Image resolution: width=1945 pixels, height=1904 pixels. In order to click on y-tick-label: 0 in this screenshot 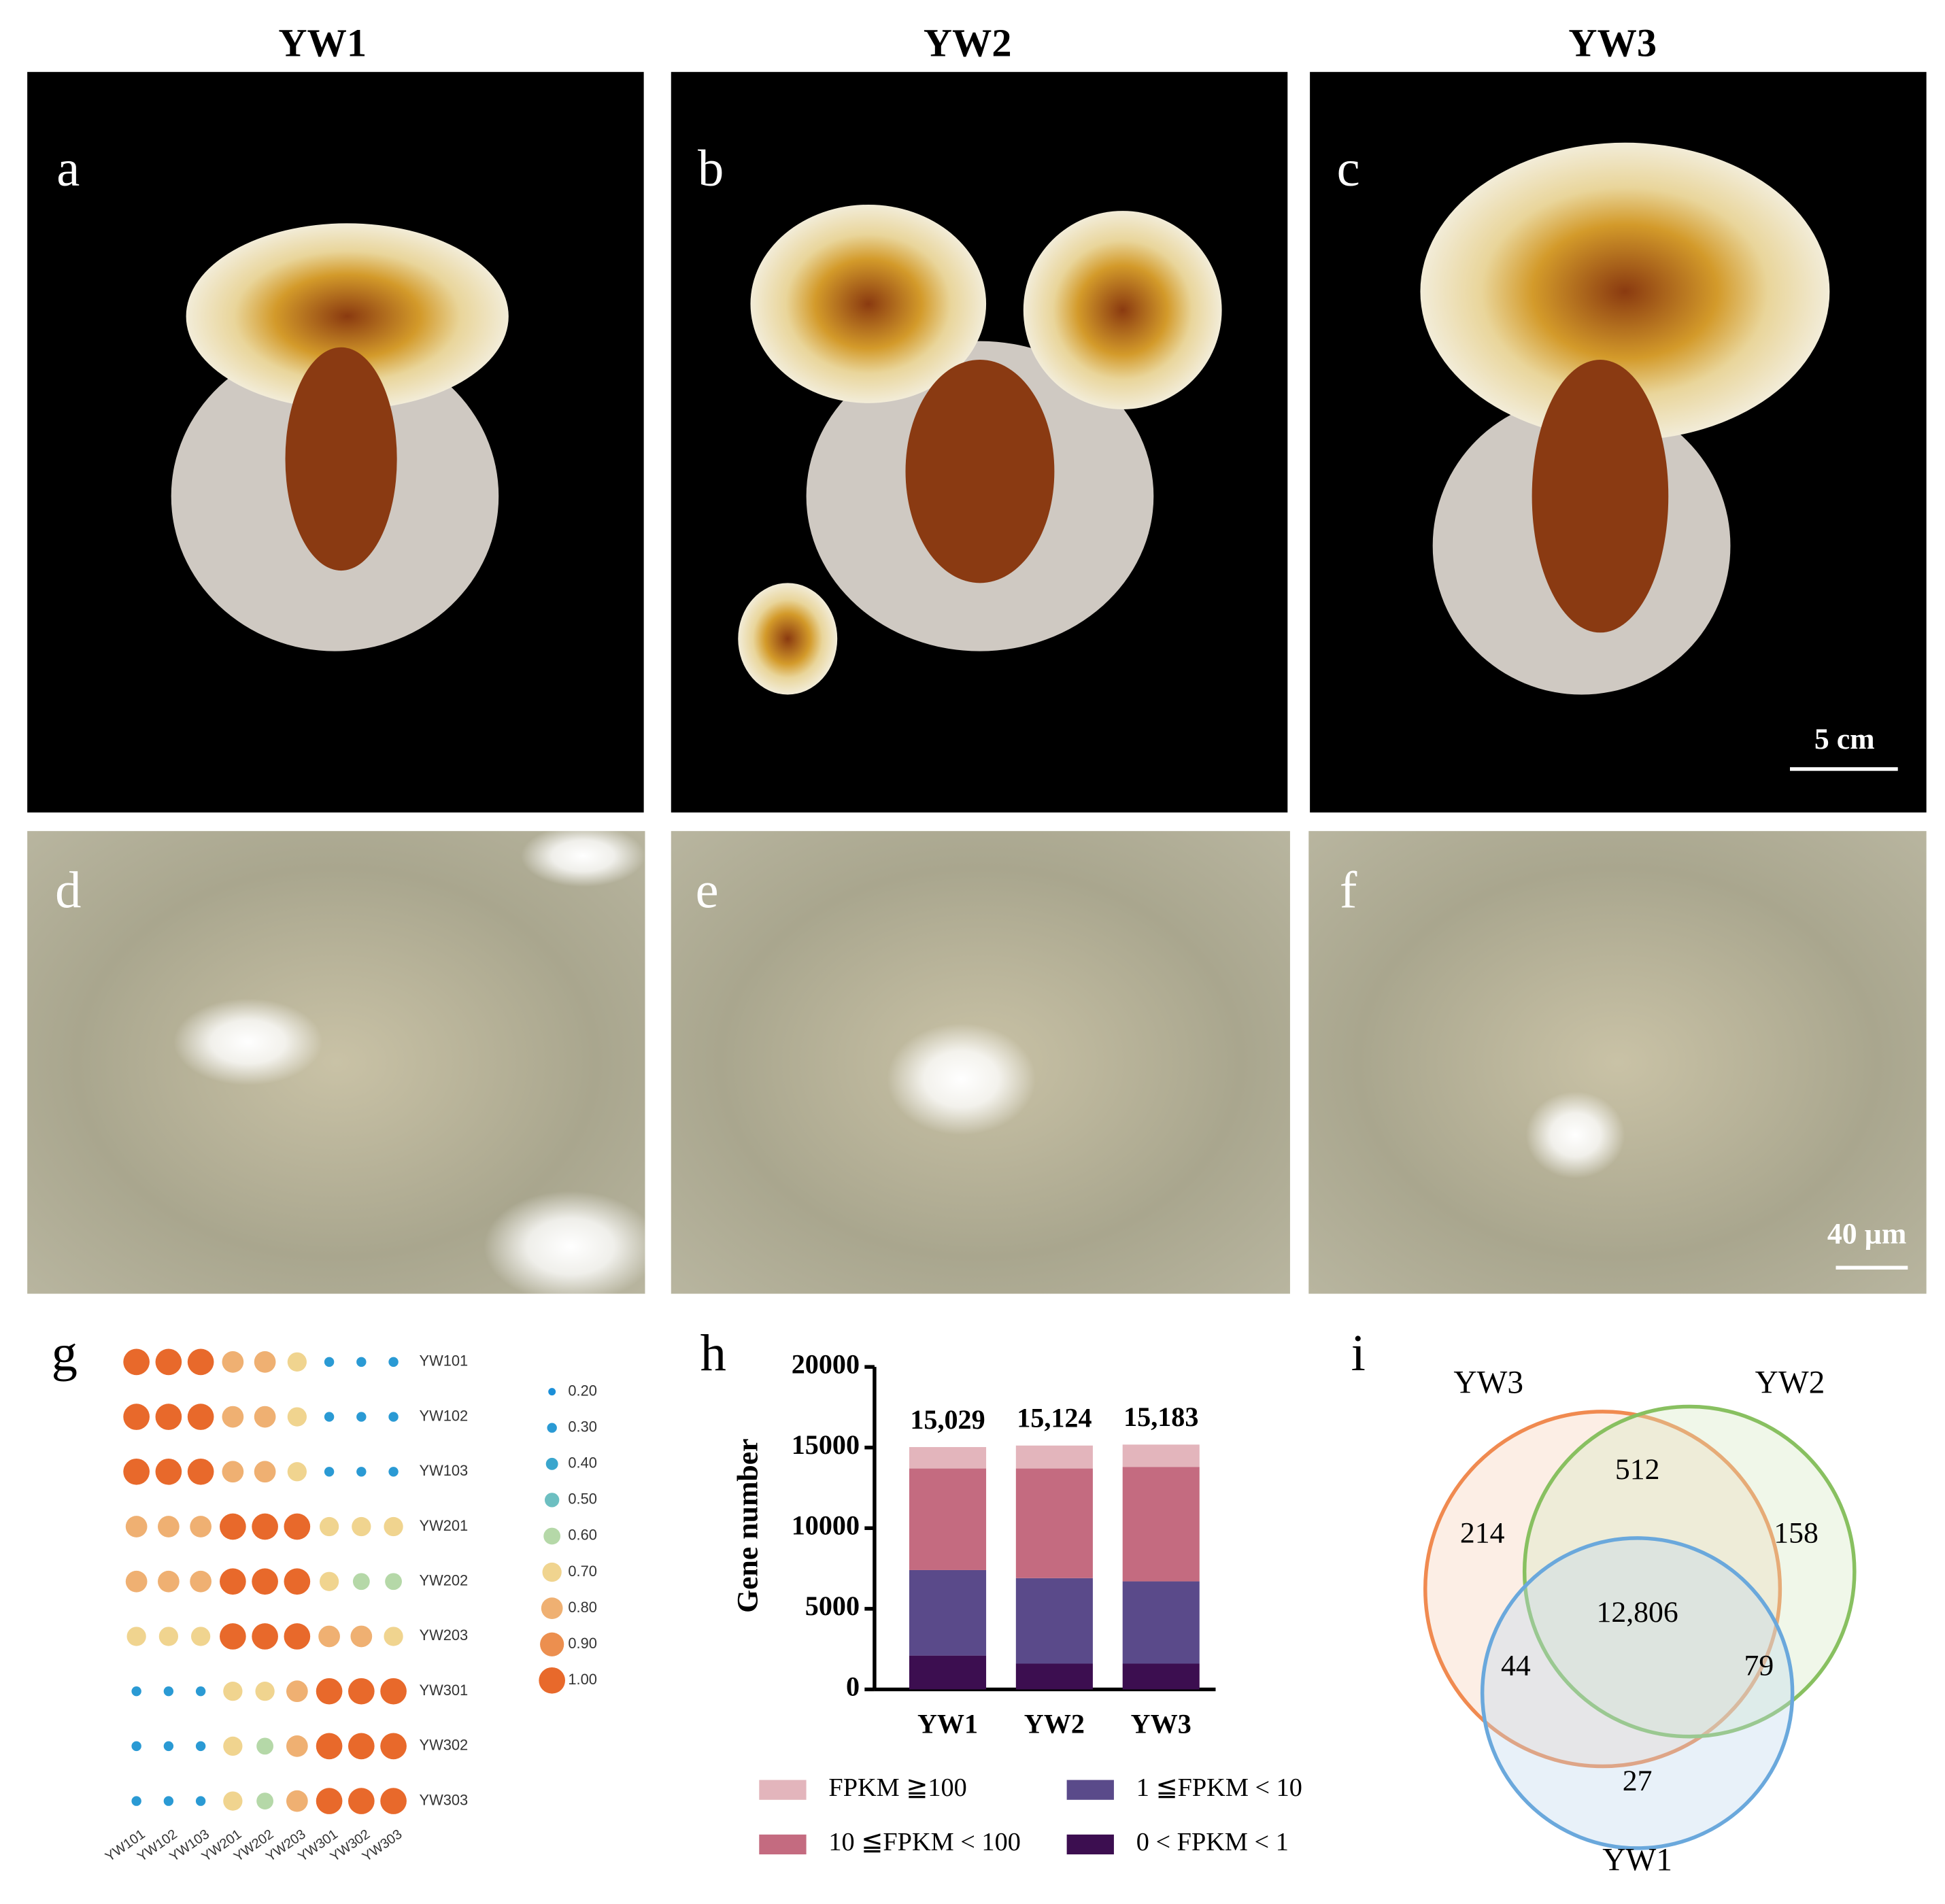, I will do `click(853, 1687)`.